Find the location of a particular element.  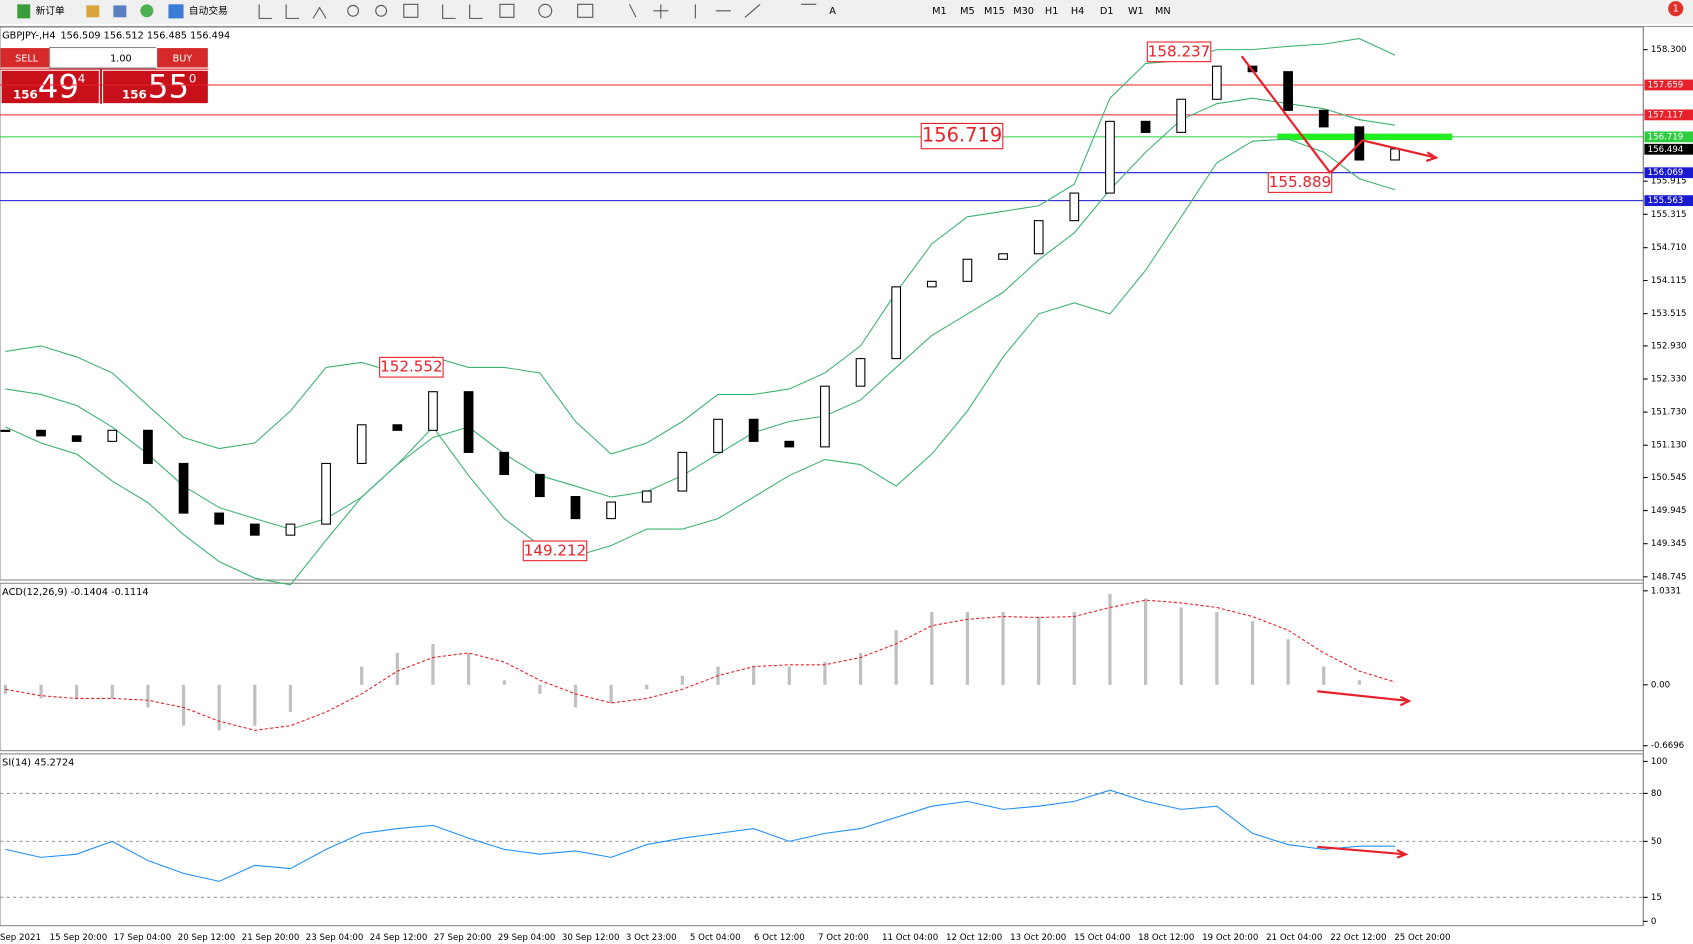

x-axis-label: 27 Sep 20:00 is located at coordinates (463, 938).